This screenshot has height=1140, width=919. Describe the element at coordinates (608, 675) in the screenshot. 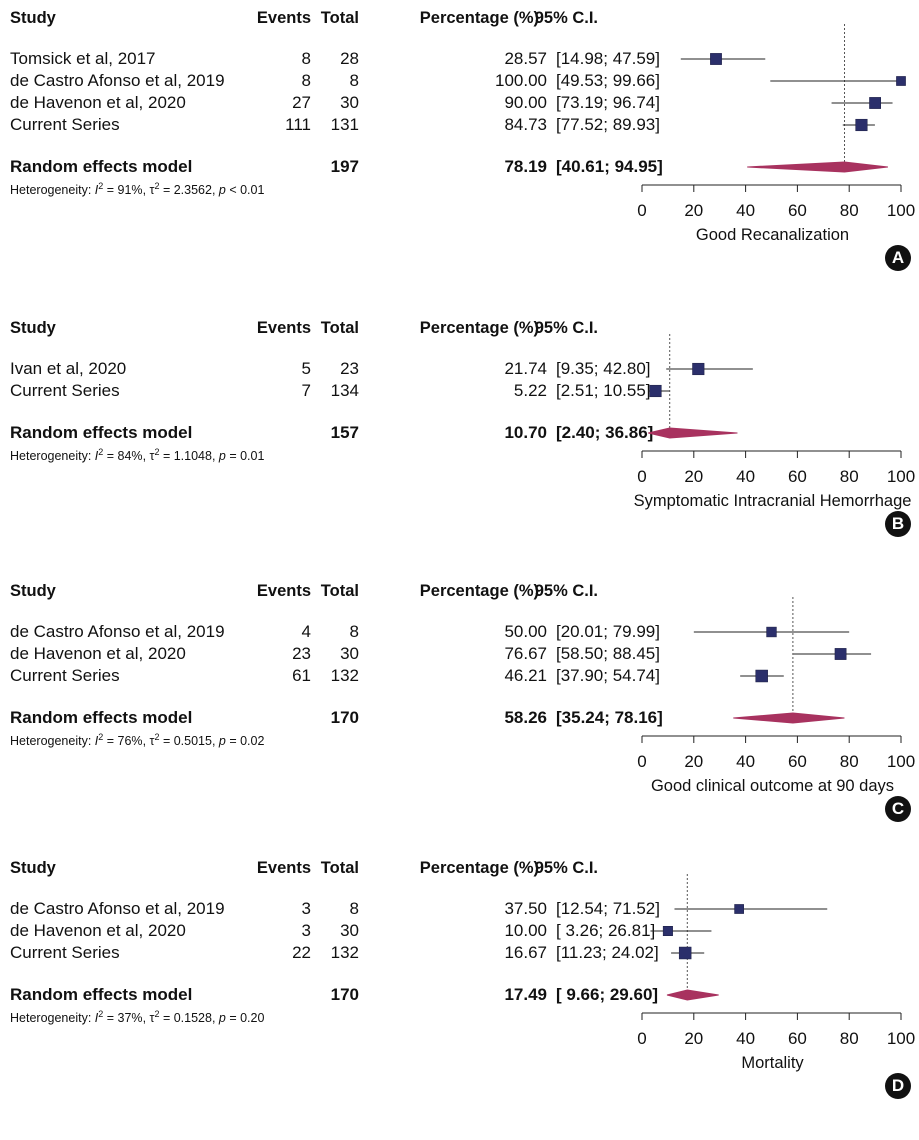

I see `study-ci: [37.90; 54.74]` at that location.